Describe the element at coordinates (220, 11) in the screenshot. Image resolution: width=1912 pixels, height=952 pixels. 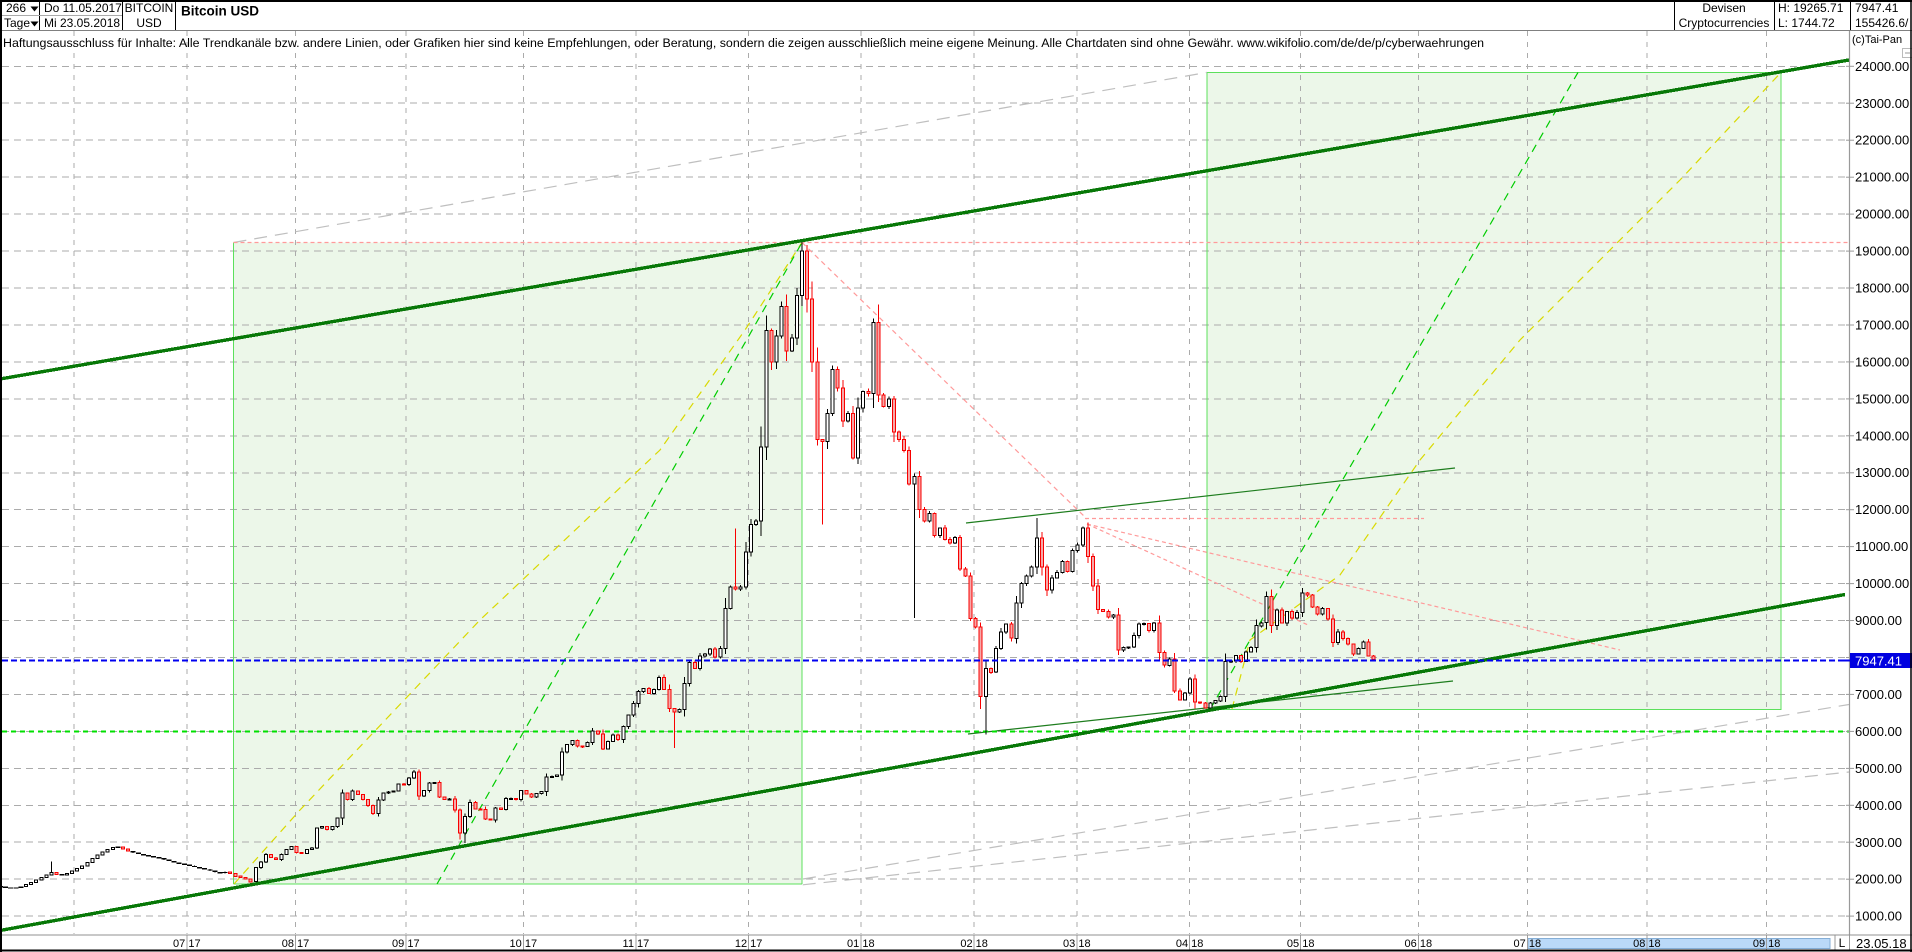
I see `svg-text: Bitcoin USD` at that location.